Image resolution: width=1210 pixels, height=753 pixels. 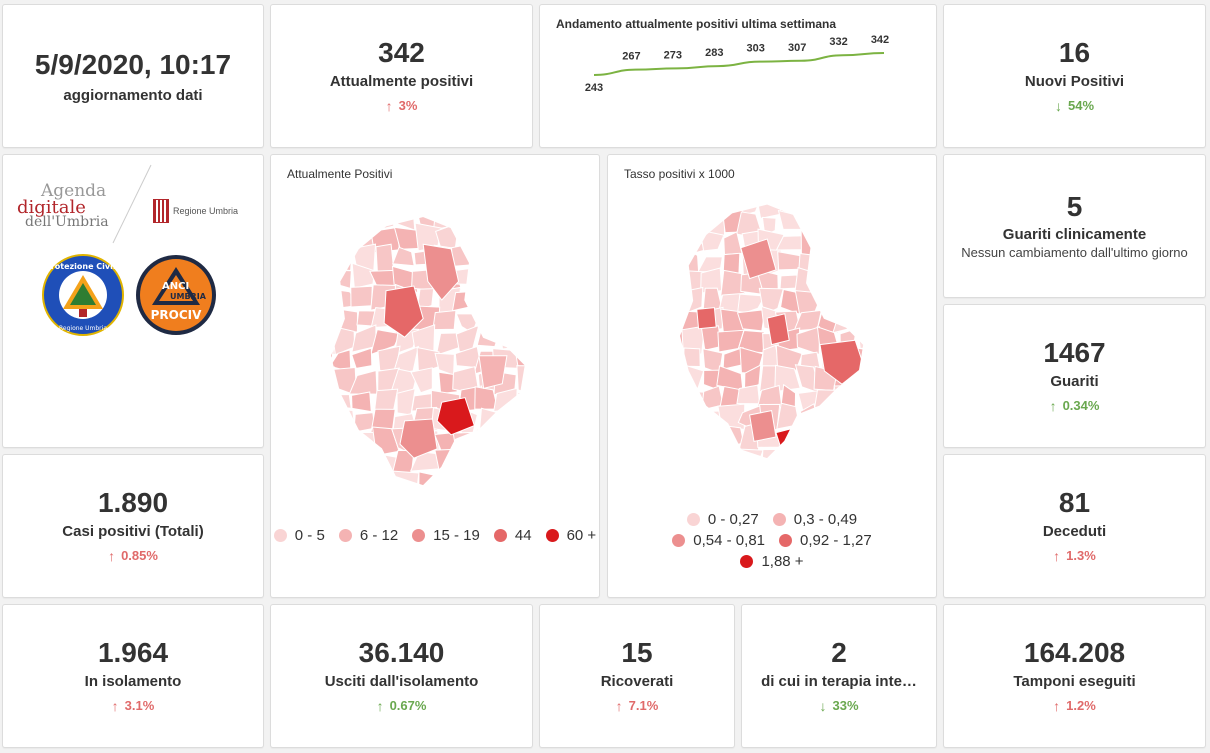 What do you see at coordinates (637, 676) in the screenshot?
I see `ricoverati-card: 15 Ricoverati ↑ 7.1%` at bounding box center [637, 676].